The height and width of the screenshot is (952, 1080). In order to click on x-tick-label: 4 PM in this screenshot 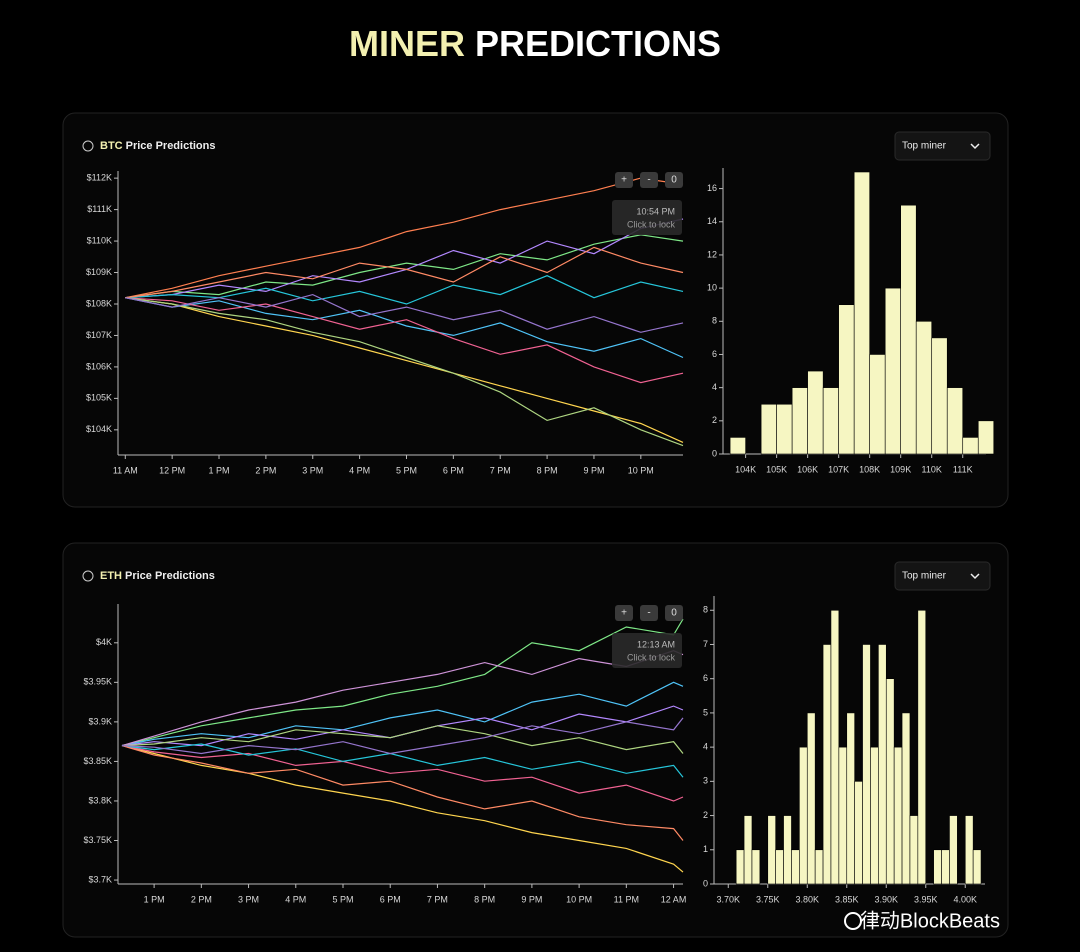, I will do `click(295, 899)`.